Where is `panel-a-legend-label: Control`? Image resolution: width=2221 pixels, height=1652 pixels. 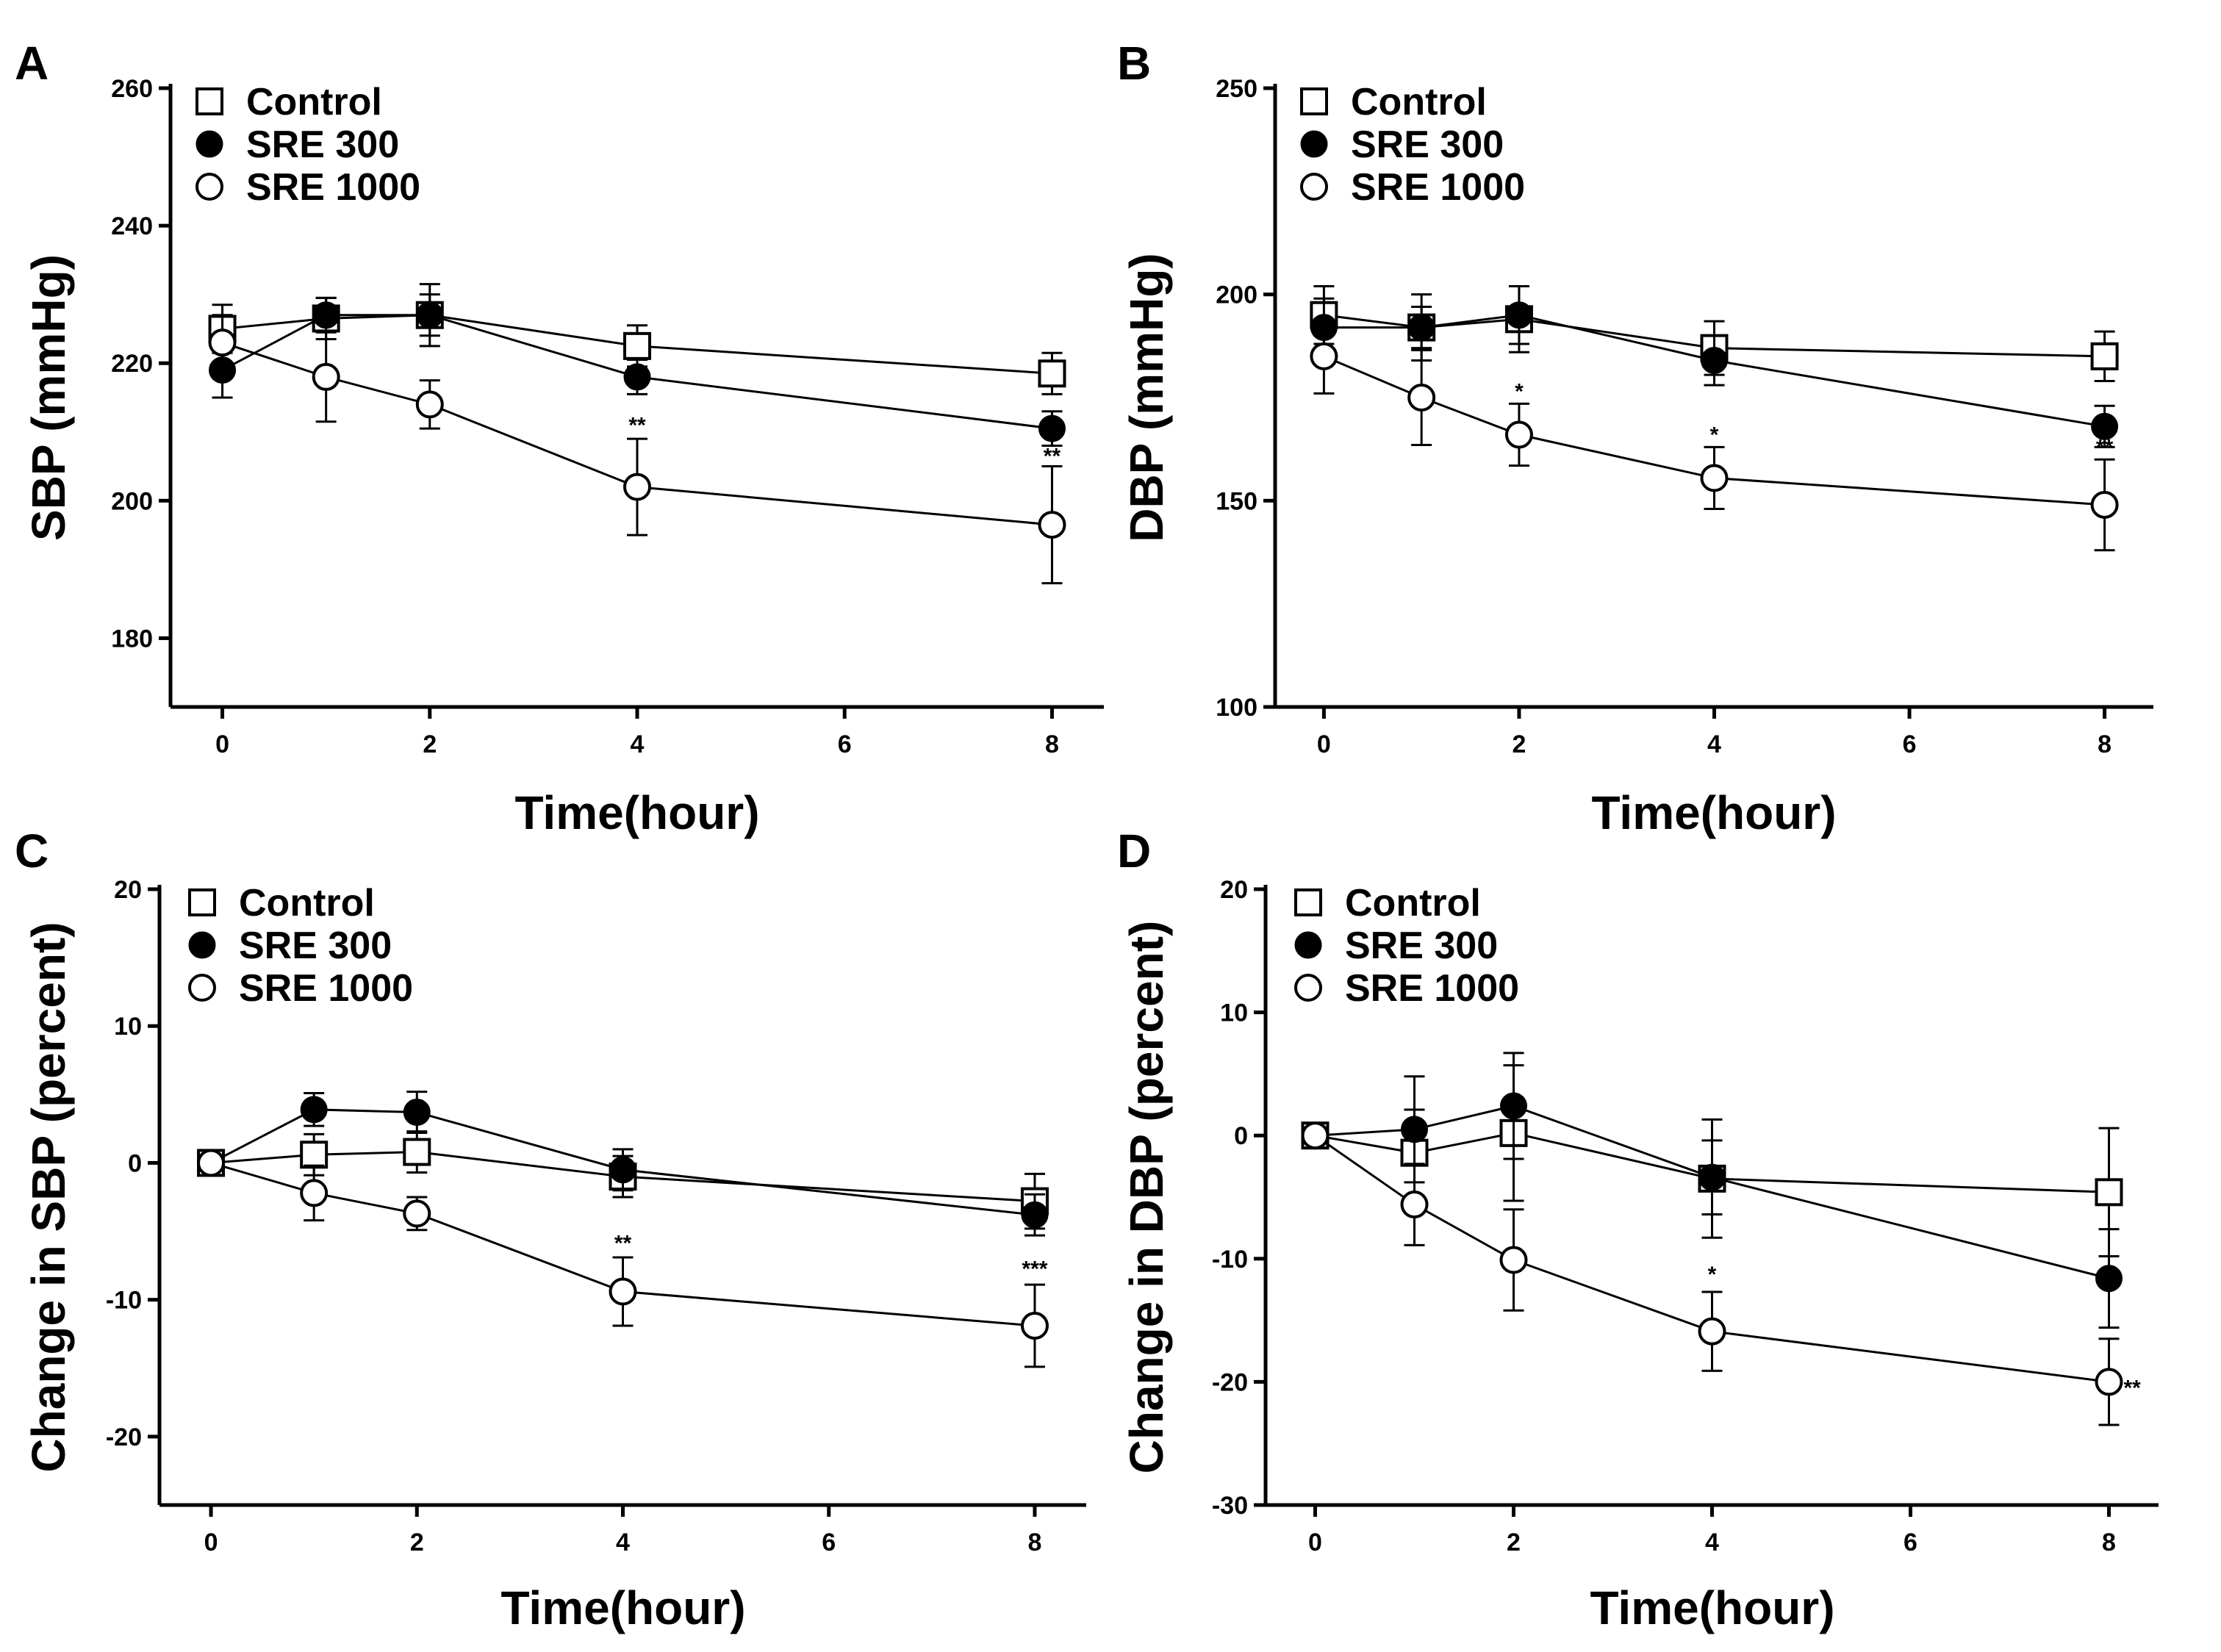 panel-a-legend-label: Control is located at coordinates (314, 102).